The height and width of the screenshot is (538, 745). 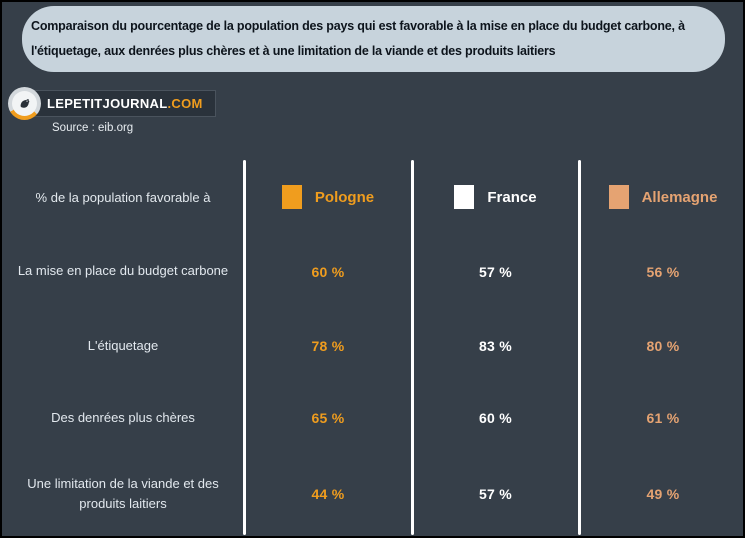 I want to click on value-denrees-pologne: 65 %, so click(x=328, y=418).